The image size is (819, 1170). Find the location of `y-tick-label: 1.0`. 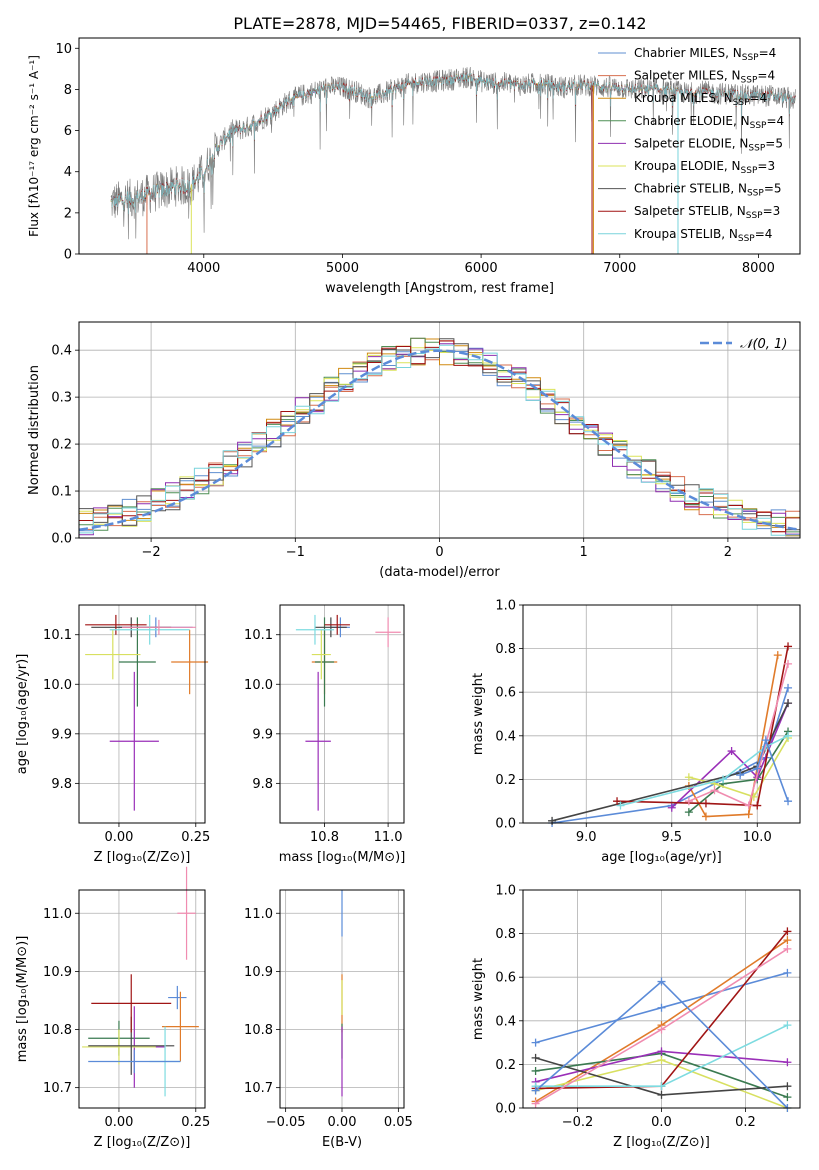

y-tick-label: 1.0 is located at coordinates (505, 891).